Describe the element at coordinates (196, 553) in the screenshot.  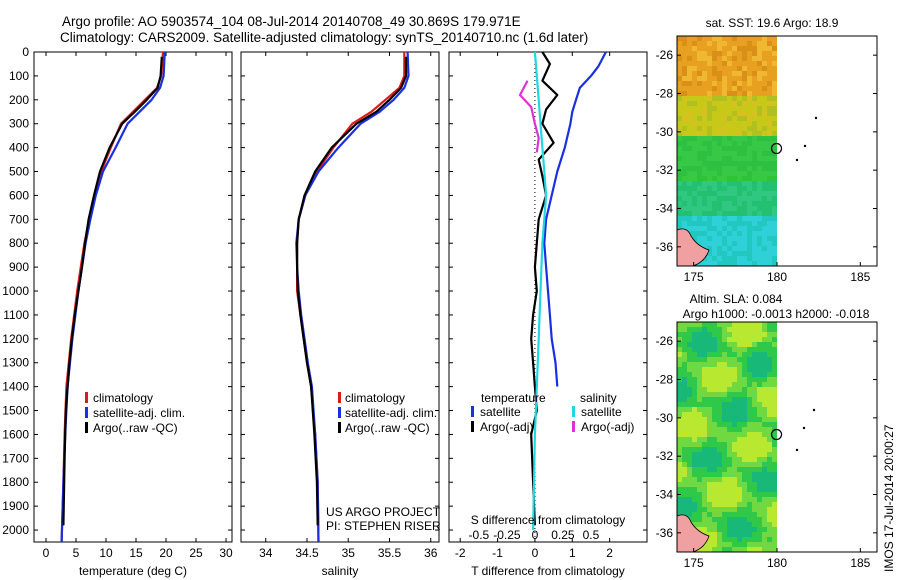
I see `x-tick-label: 25` at that location.